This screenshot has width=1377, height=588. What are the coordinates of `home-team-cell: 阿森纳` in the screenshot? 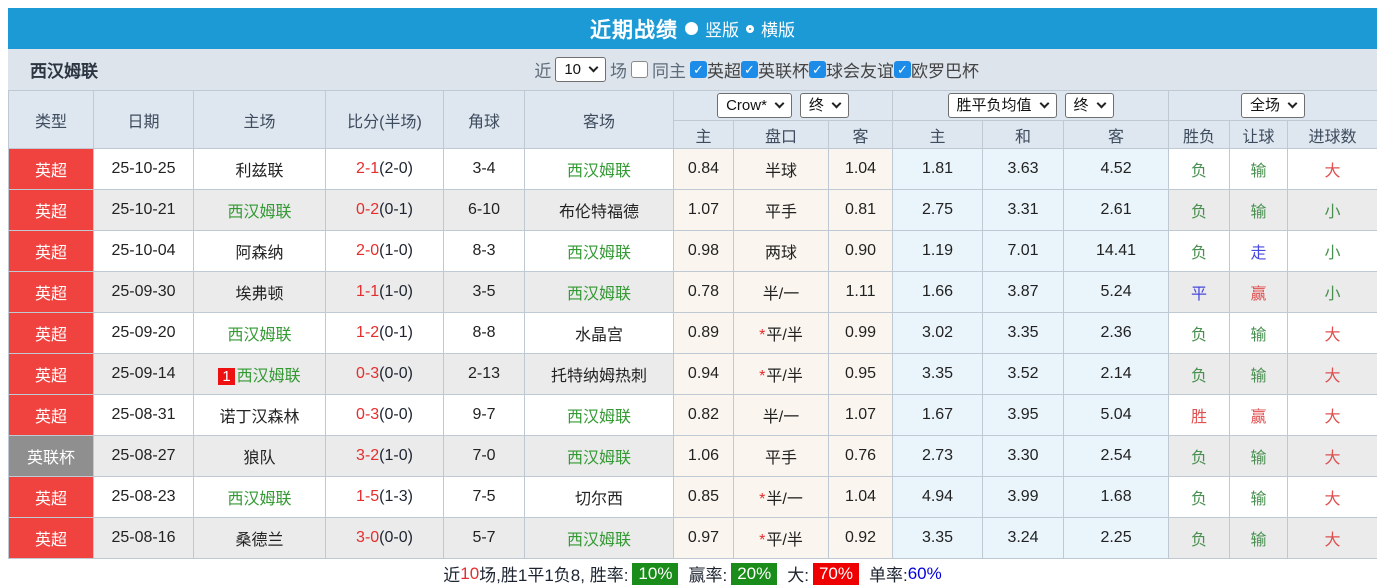 It's located at (260, 251).